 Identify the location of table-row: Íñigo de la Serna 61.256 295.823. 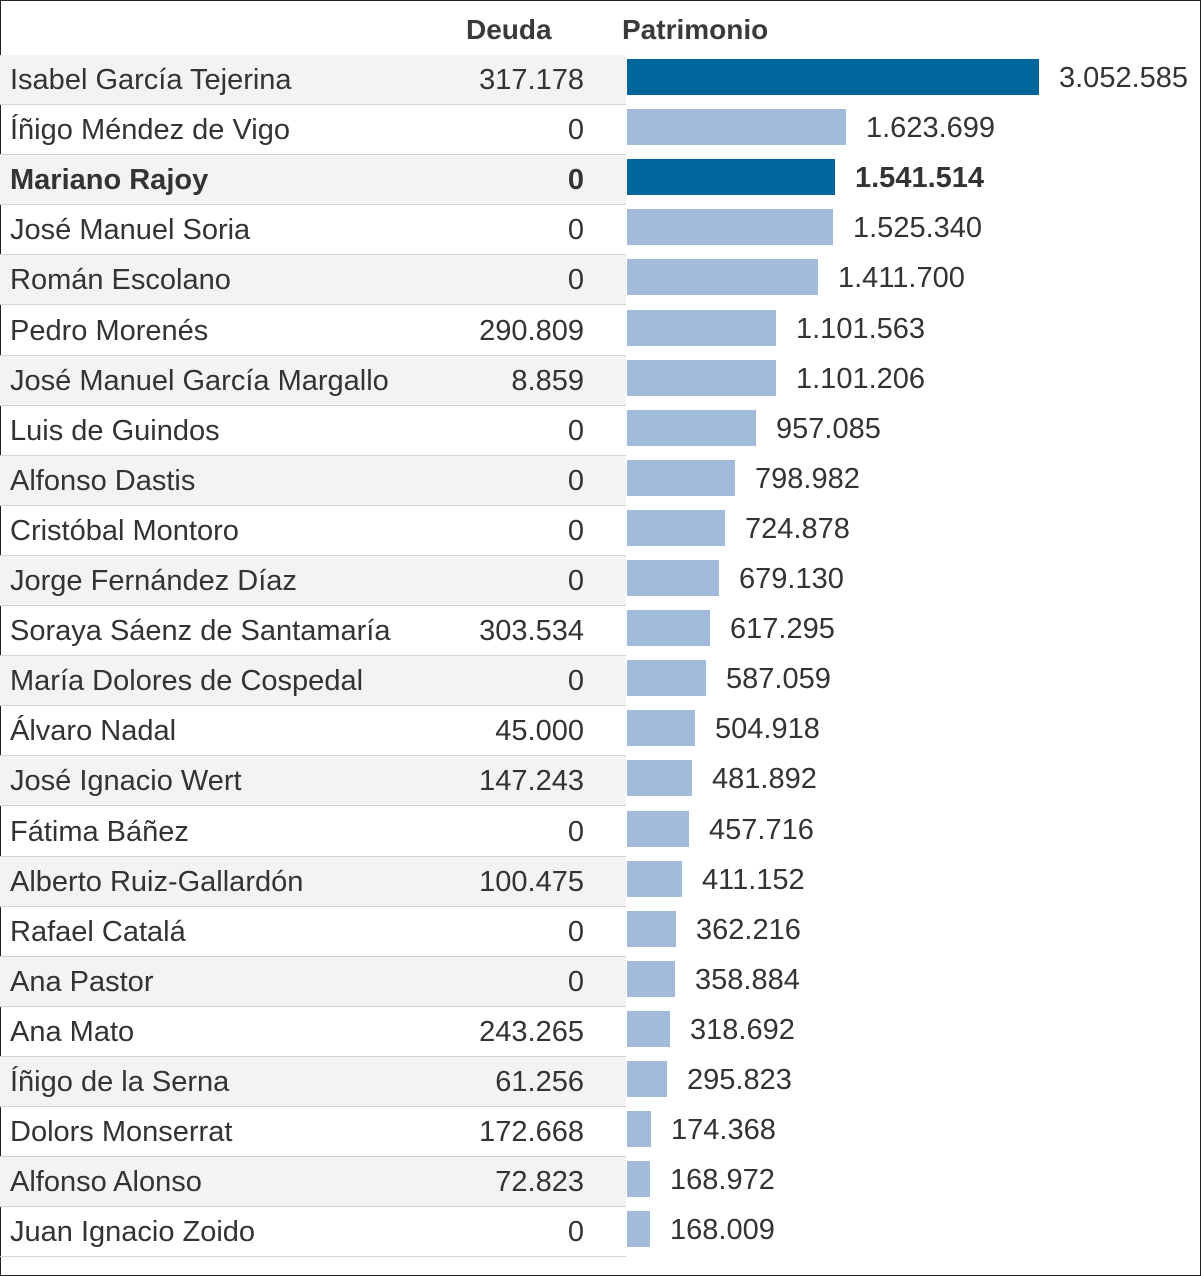
(600, 1082).